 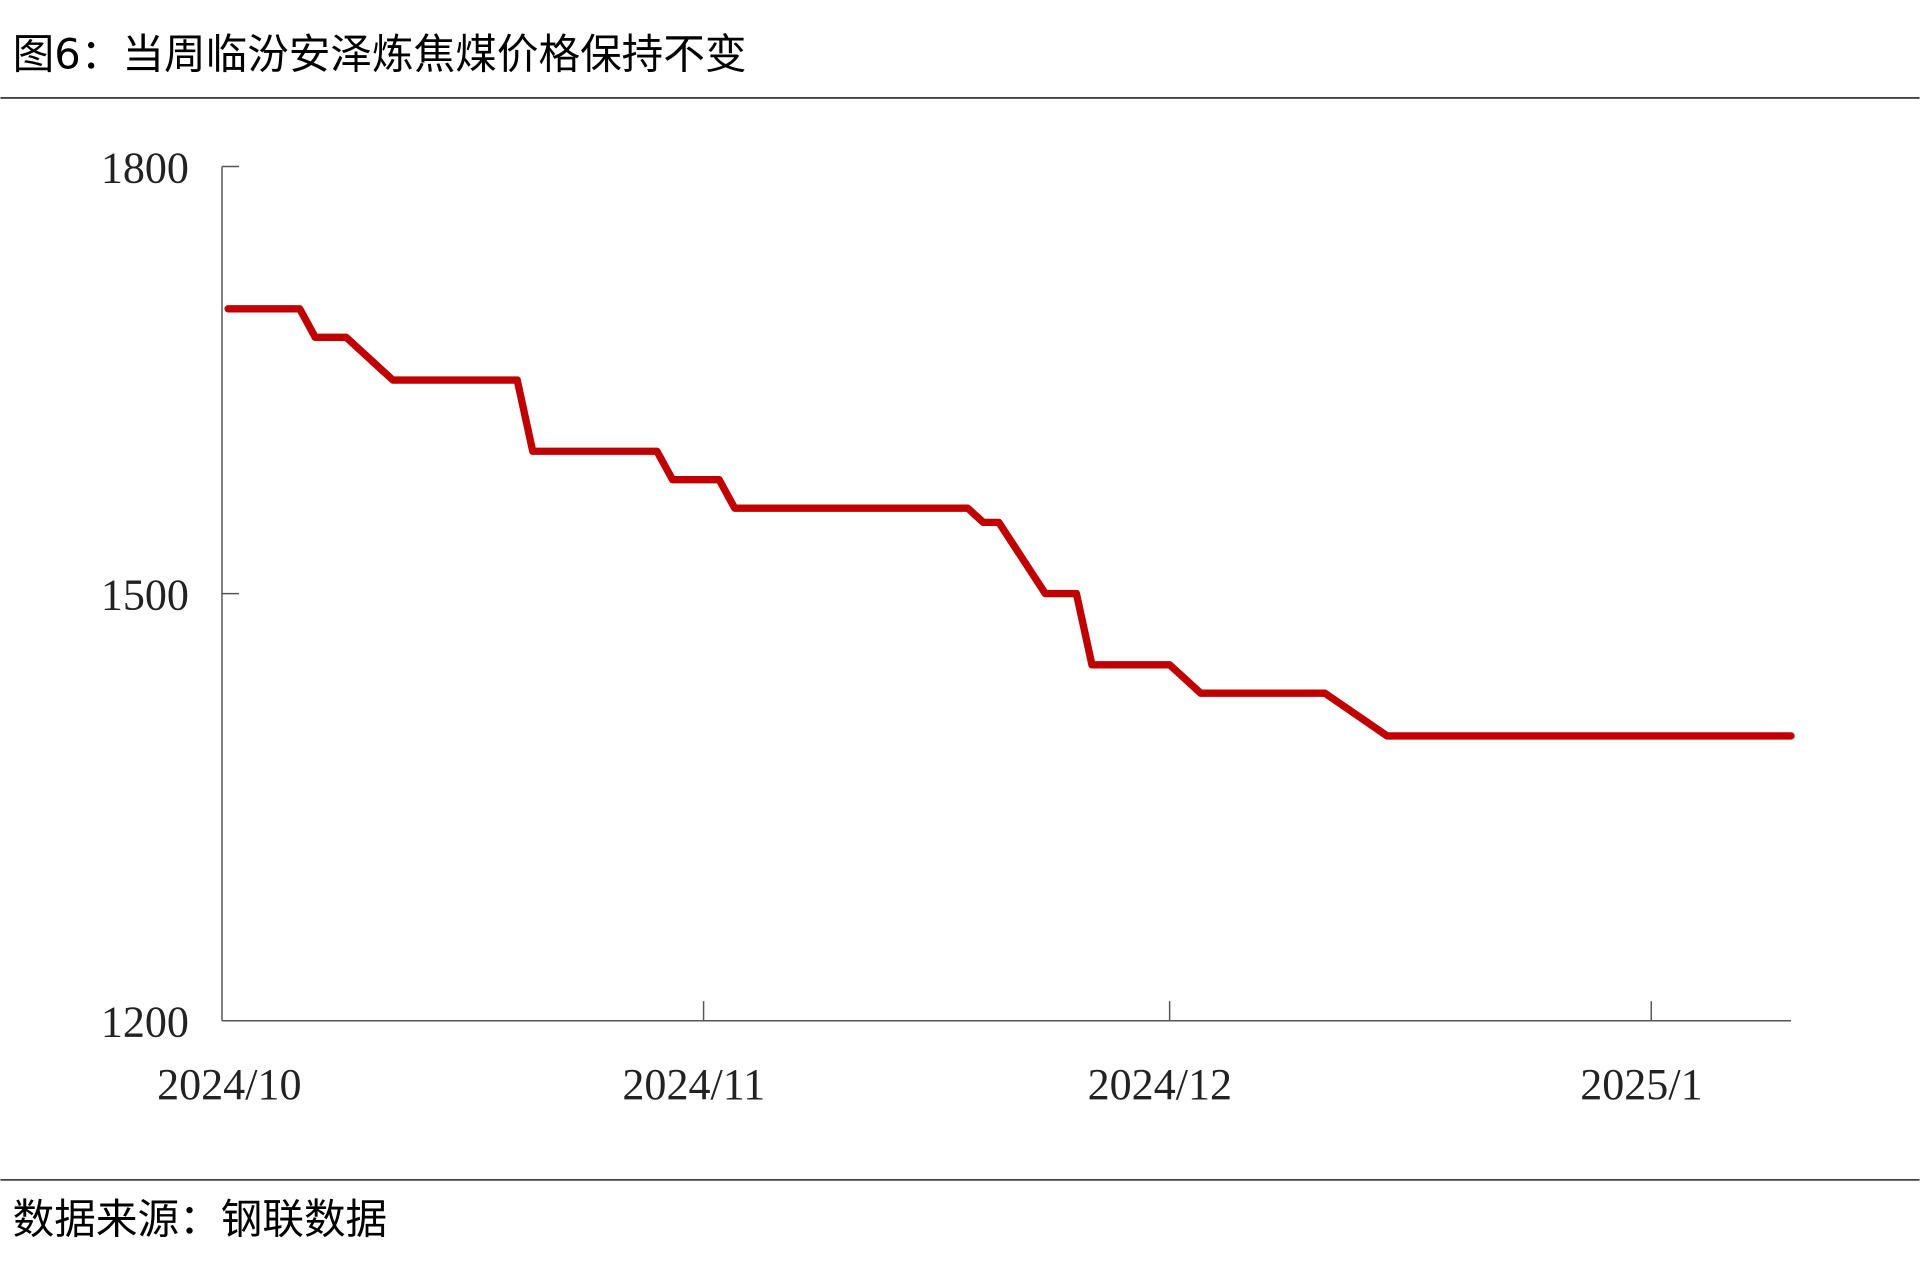 I want to click on y-tick-label: 1200, so click(x=145, y=1022).